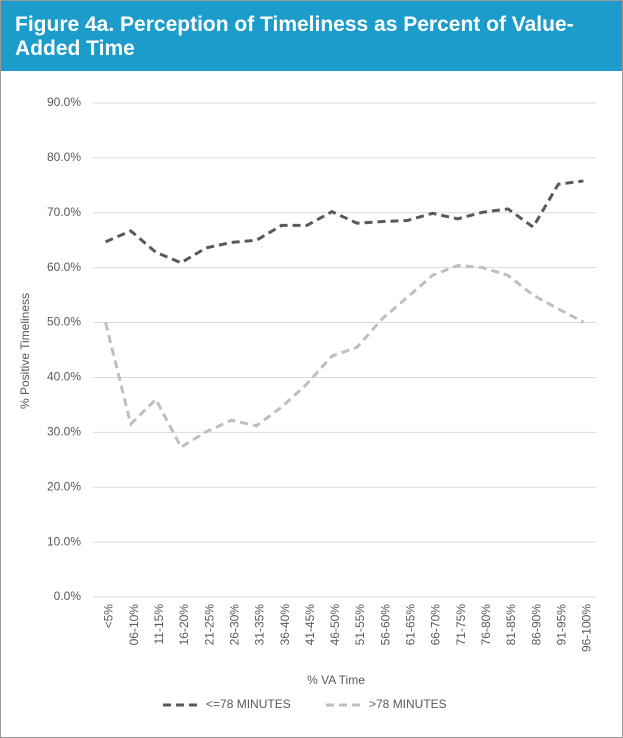 The width and height of the screenshot is (623, 738). Describe the element at coordinates (344, 222) in the screenshot. I see `series-line` at that location.